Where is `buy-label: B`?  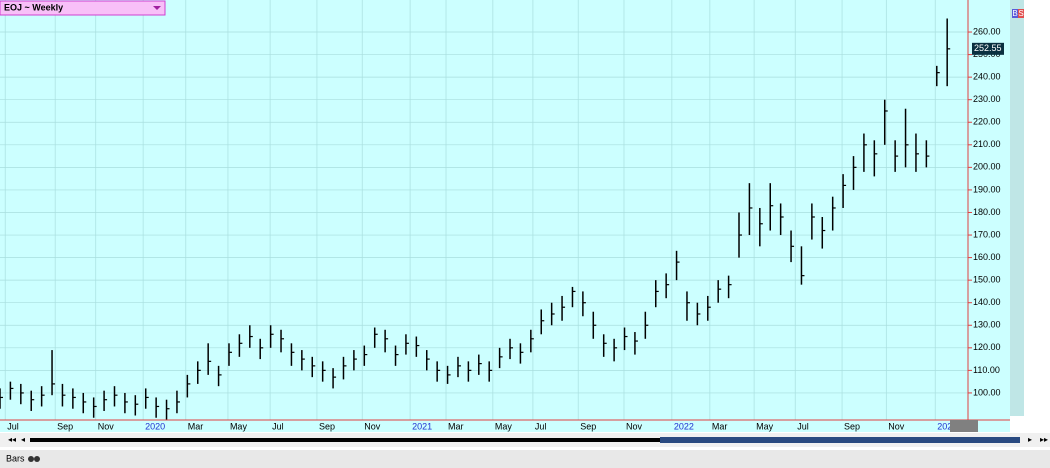
buy-label: B is located at coordinates (1014, 13).